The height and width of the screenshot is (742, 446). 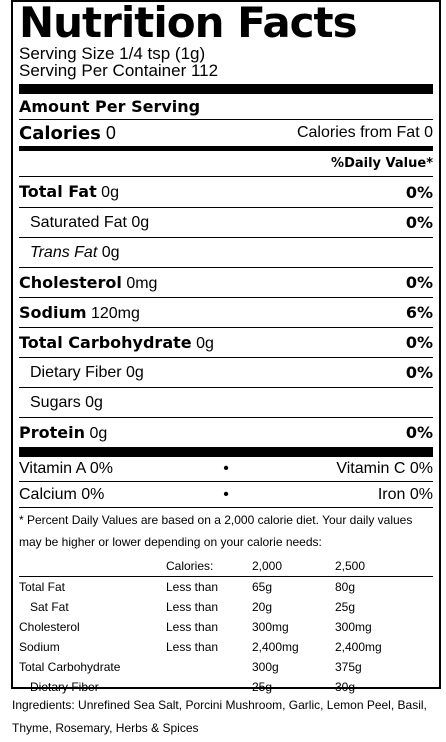 I want to click on table-cell: Cholesterol, so click(x=49, y=627).